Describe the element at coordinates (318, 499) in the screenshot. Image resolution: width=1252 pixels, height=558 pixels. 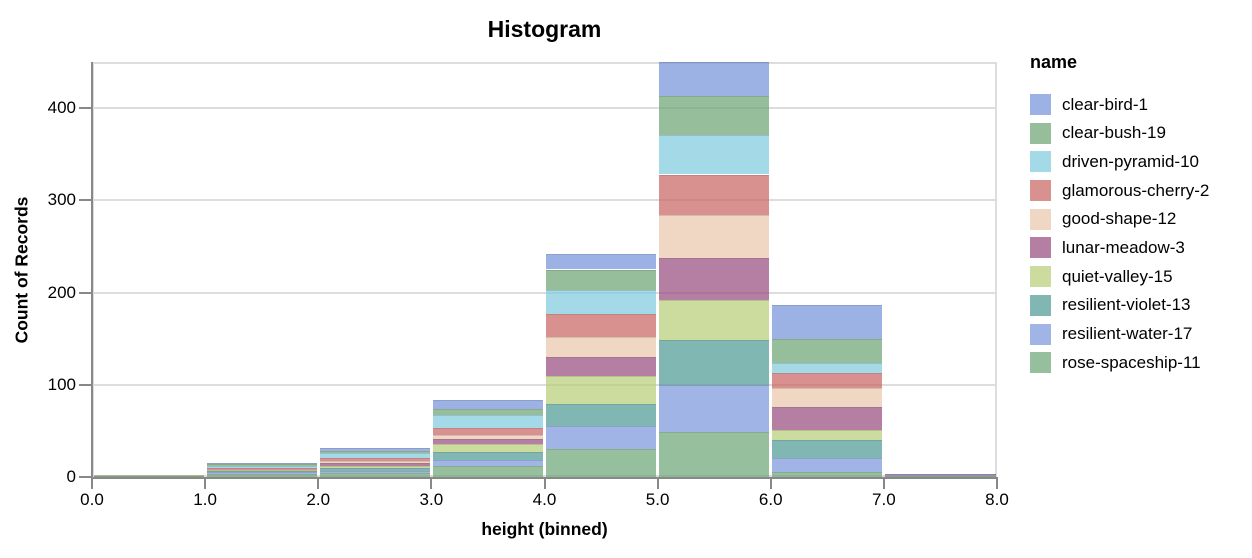
I see `x-tick-label: 2.0` at that location.